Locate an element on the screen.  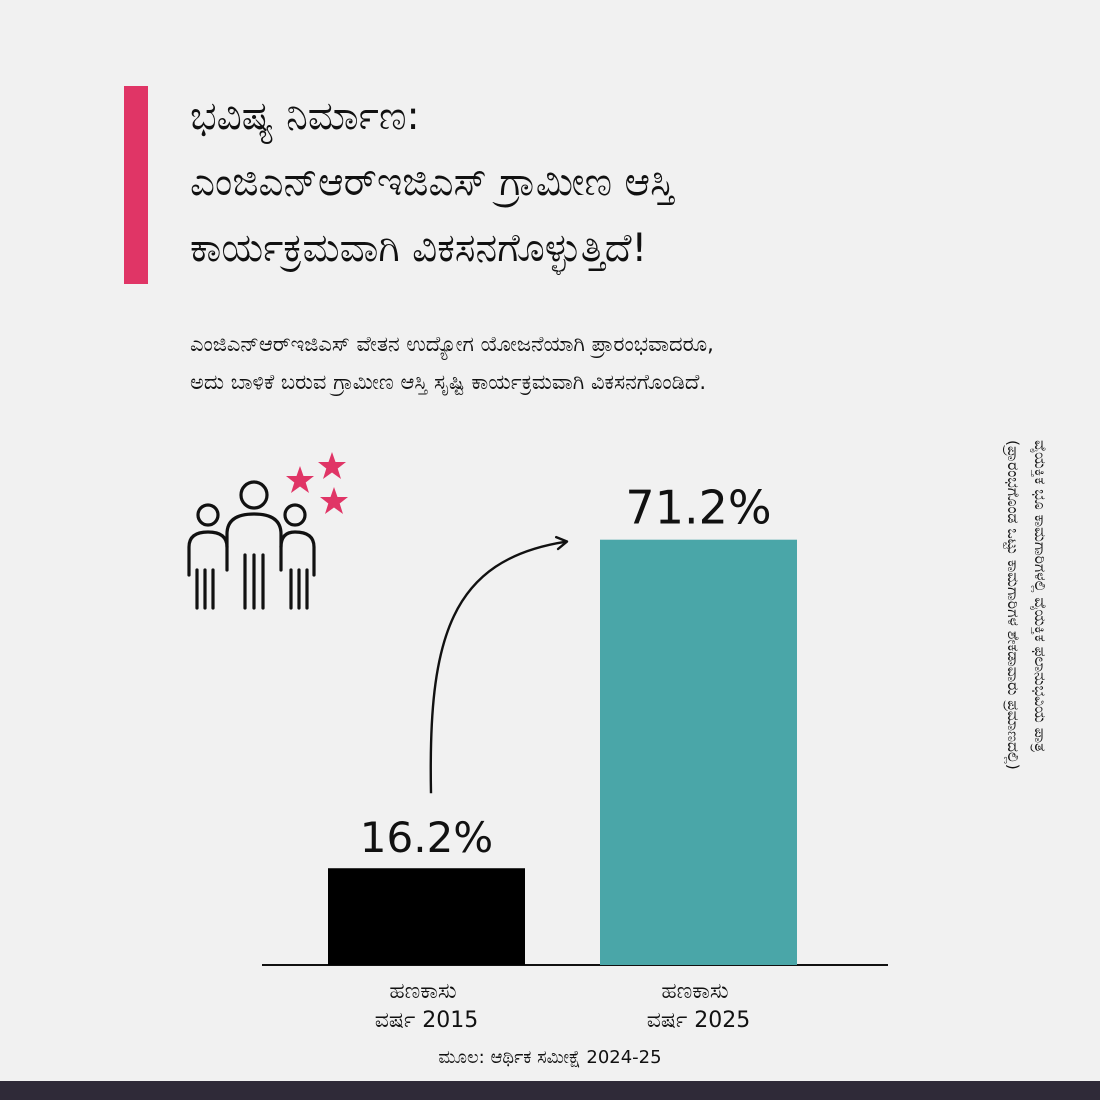
bar-2015 is located at coordinates (426, 916).